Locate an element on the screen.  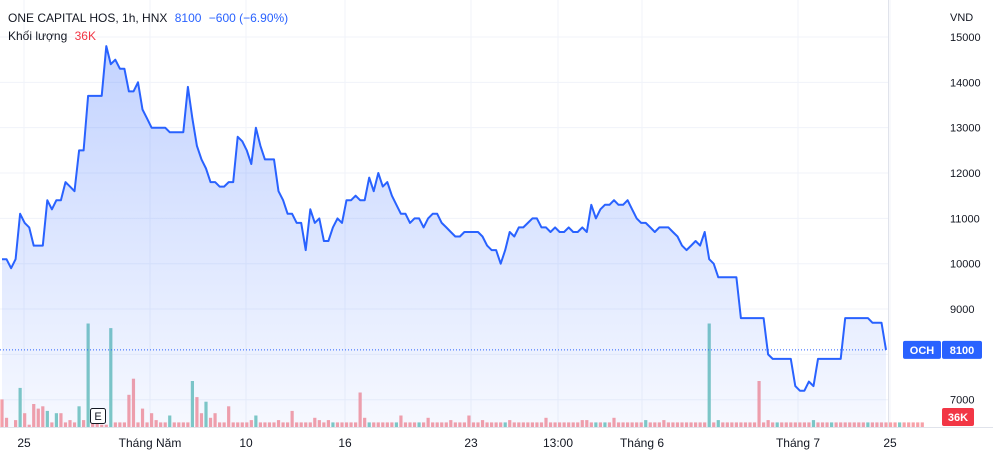
last-price: 8100 is located at coordinates (188, 18).